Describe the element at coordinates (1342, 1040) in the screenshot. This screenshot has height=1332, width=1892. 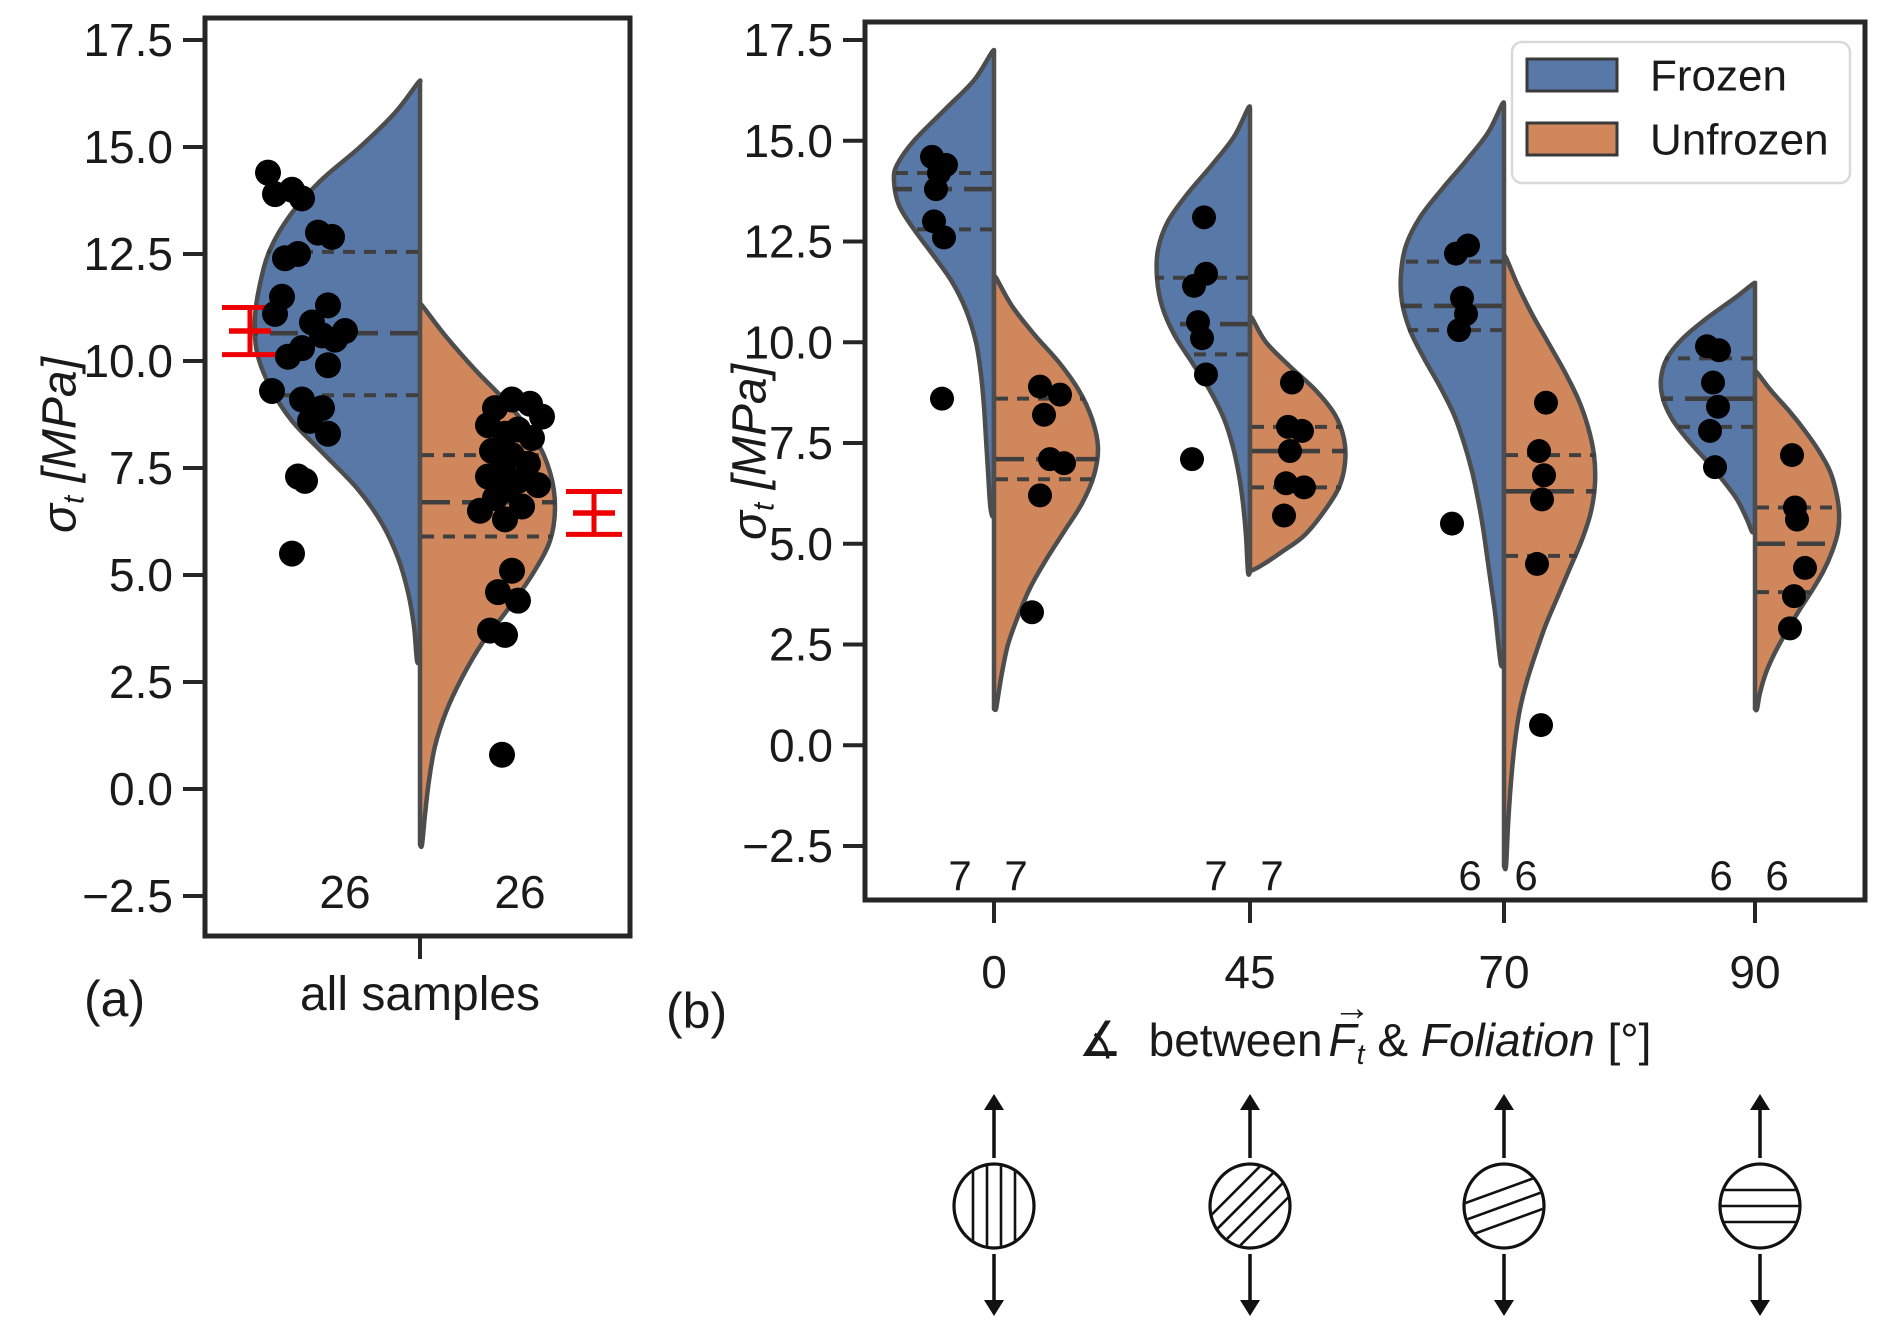
I see `force-symbol: F` at that location.